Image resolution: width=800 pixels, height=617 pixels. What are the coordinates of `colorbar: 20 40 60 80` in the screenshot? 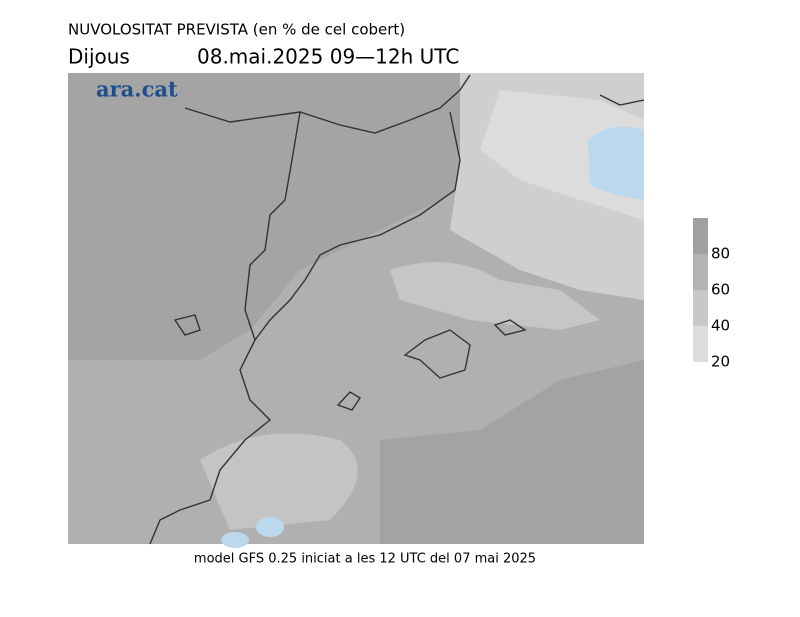 It's located at (711, 294).